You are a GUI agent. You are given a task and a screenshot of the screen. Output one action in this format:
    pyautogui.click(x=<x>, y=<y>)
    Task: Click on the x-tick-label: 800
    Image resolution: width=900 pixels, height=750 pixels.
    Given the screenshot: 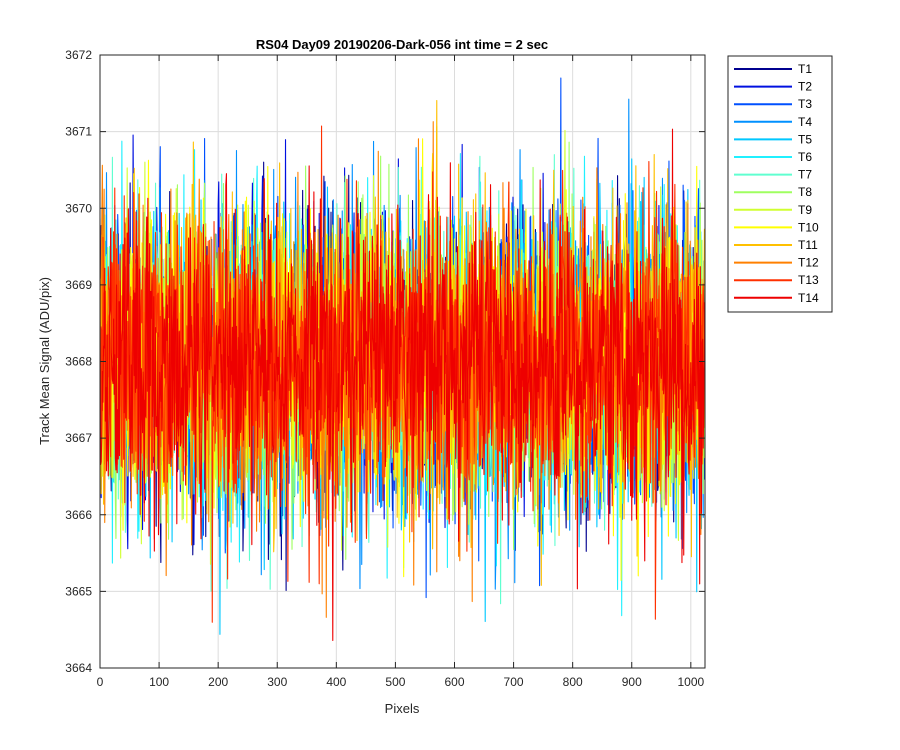 What is the action you would take?
    pyautogui.click(x=573, y=682)
    